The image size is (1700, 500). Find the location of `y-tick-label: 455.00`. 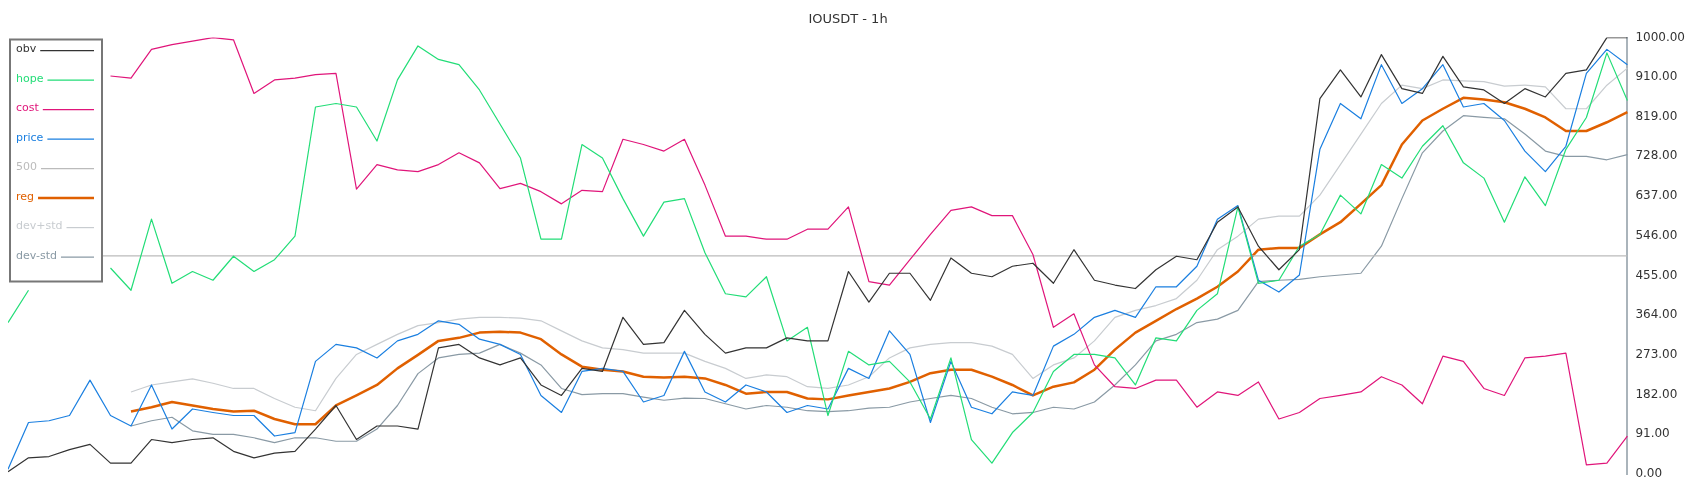

y-tick-label: 455.00 is located at coordinates (1656, 274).